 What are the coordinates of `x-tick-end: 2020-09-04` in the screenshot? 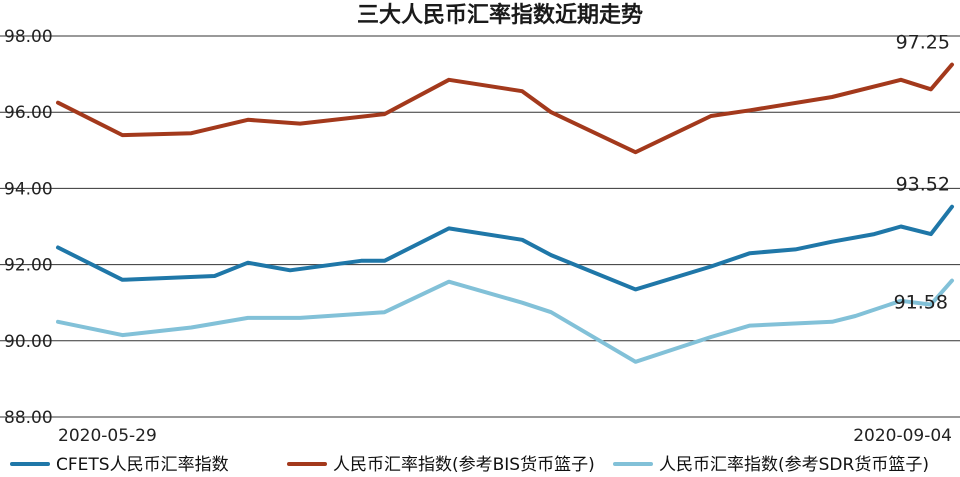 It's located at (902, 436).